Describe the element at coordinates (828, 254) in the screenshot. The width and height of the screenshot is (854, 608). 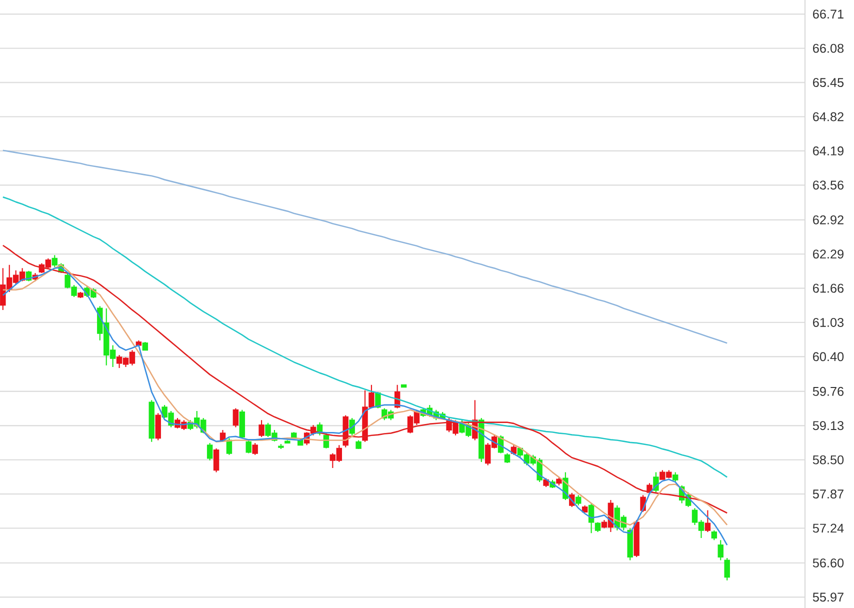
I see `y-tick-label: 62.29` at that location.